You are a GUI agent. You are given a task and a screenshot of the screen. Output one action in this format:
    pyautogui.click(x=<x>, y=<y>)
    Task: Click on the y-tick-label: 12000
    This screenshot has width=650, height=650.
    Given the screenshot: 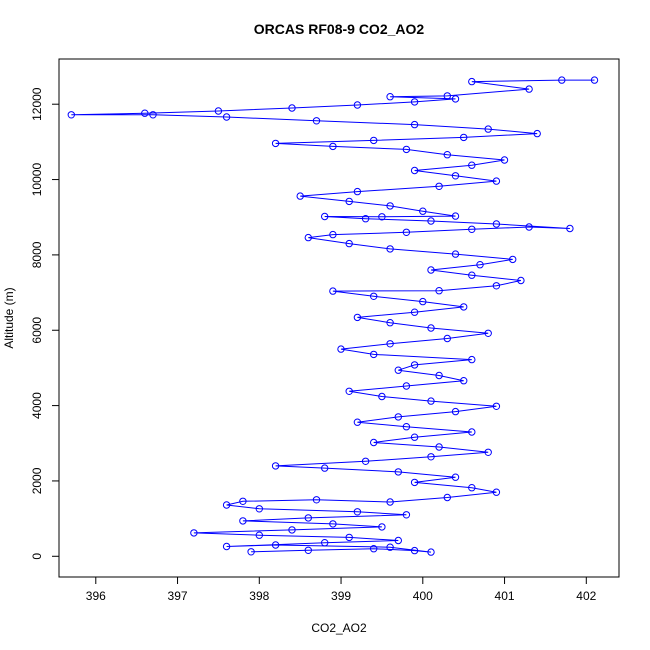 What is the action you would take?
    pyautogui.click(x=37, y=104)
    